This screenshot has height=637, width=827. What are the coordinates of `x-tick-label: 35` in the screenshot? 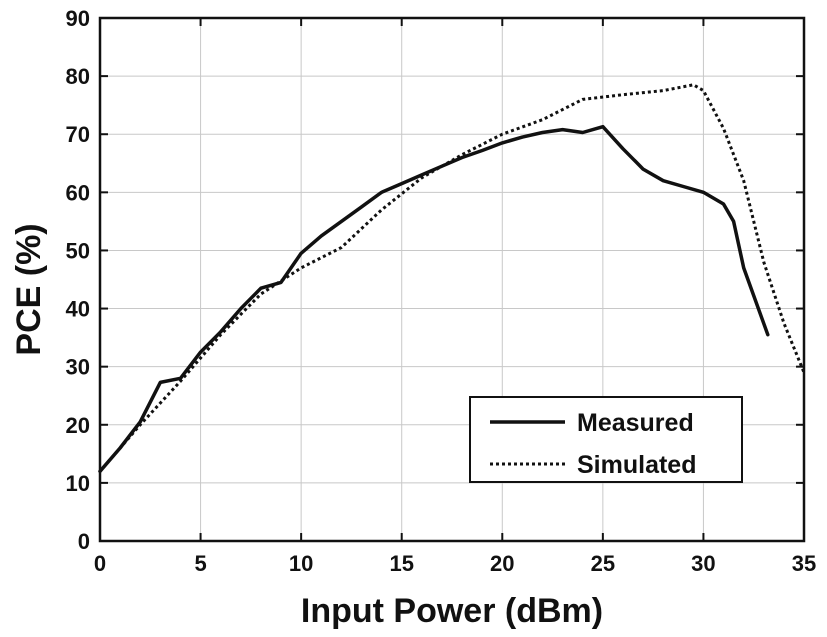 It's located at (804, 563).